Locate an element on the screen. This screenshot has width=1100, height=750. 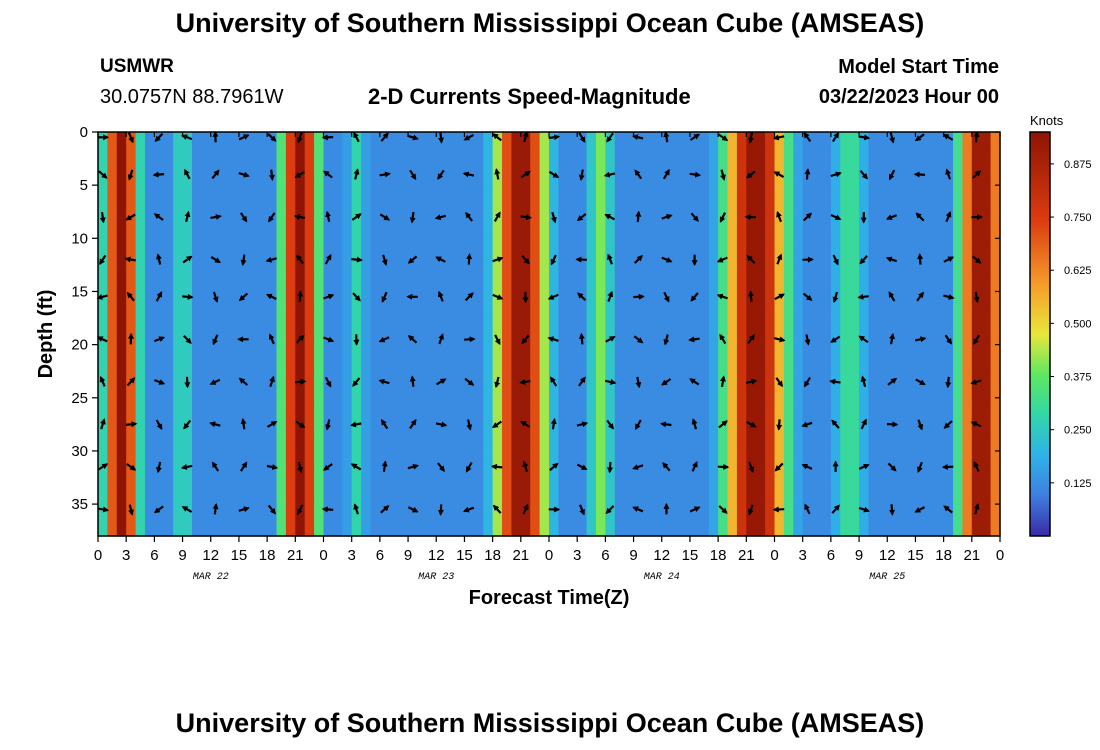
station-coordinates: 30.0757N 88.7961W is located at coordinates (192, 97).